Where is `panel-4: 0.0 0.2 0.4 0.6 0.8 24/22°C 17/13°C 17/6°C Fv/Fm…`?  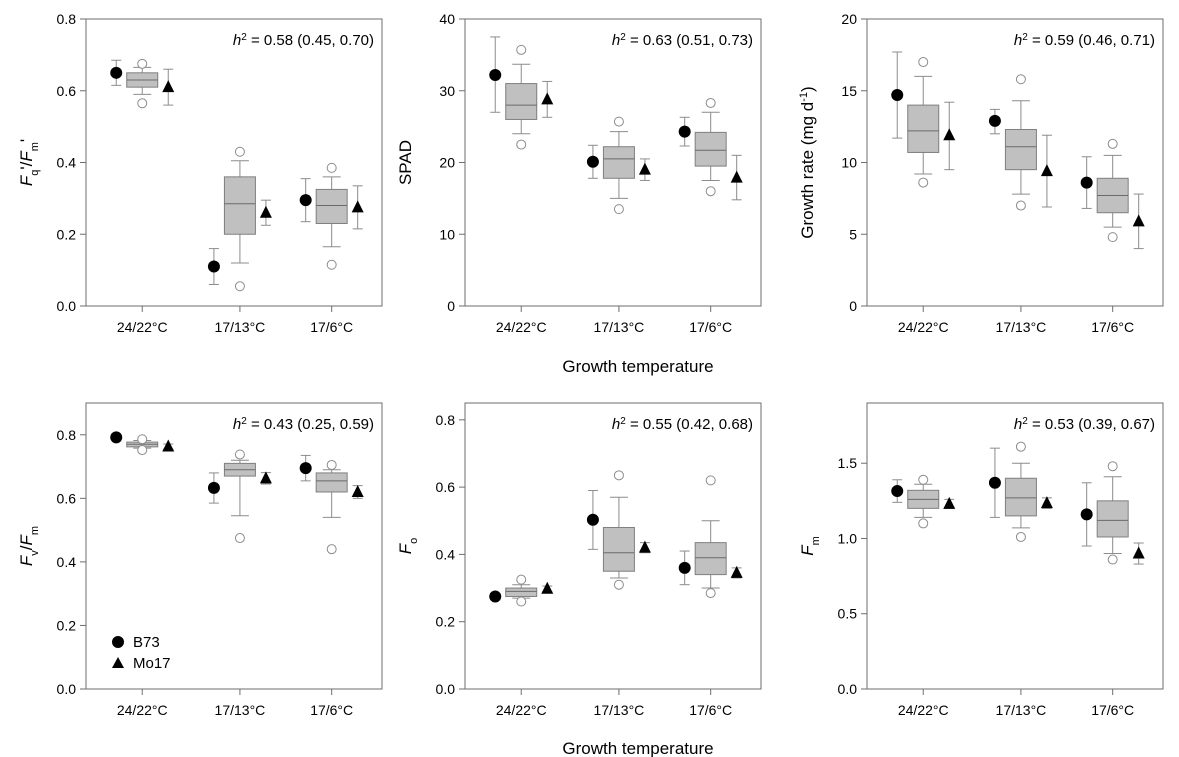
panel-4: 0.0 0.2 0.4 0.6 0.8 24/22°C 17/13°C 17/6°C Fv/Fm… is located at coordinates (200, 560).